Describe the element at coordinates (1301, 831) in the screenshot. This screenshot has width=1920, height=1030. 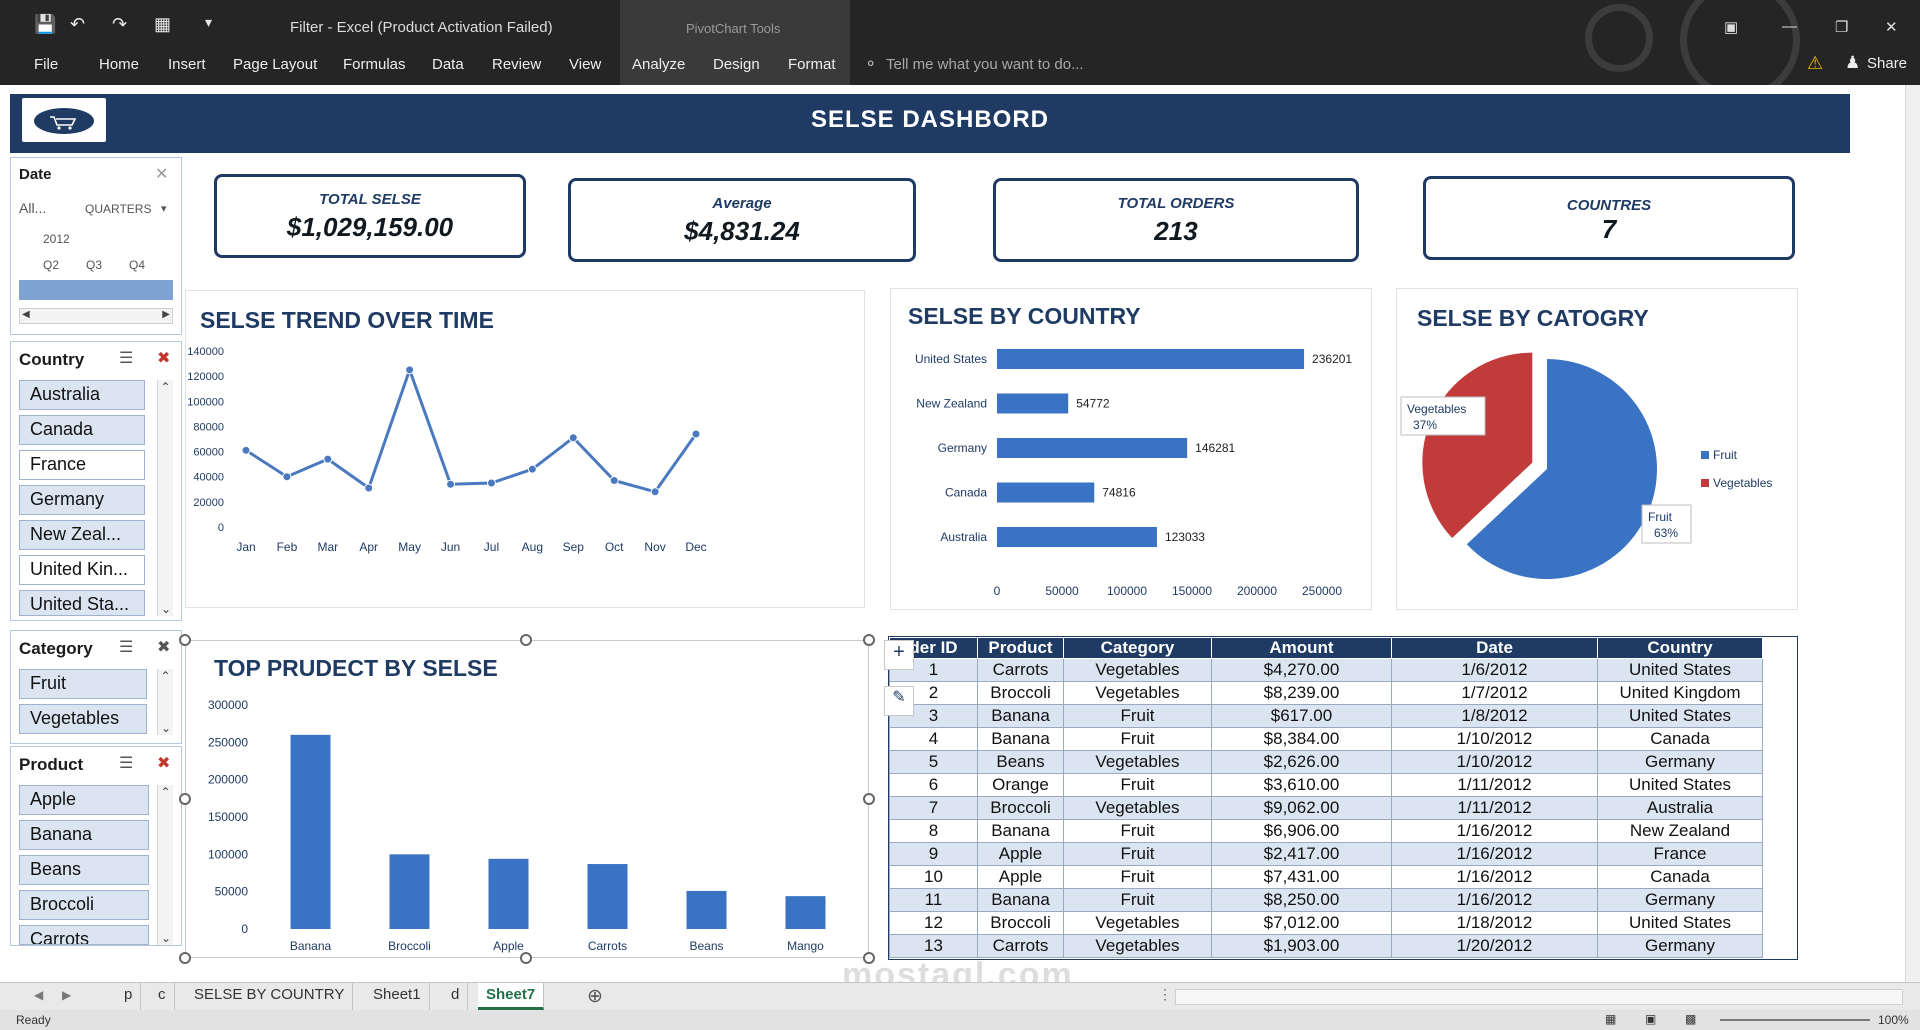
I see `table-cell: $6,906.00` at that location.